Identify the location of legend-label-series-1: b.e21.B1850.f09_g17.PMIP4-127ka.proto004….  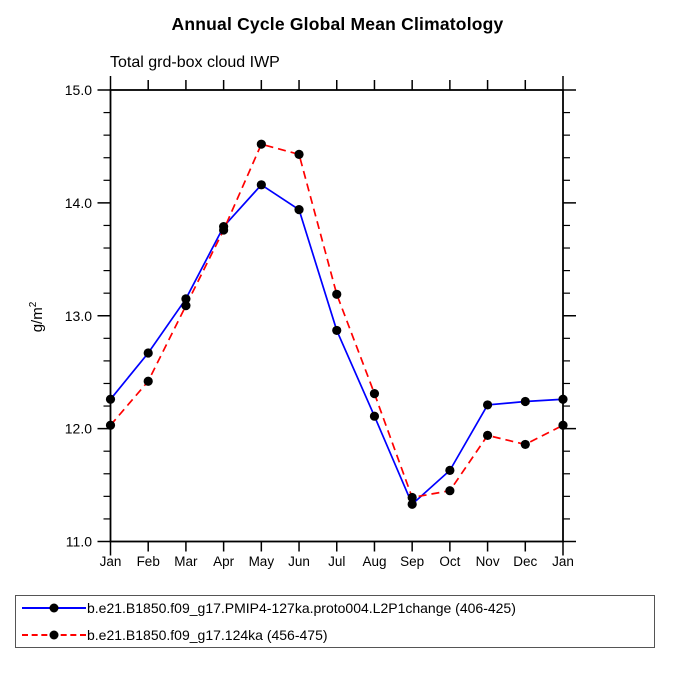
(301, 608).